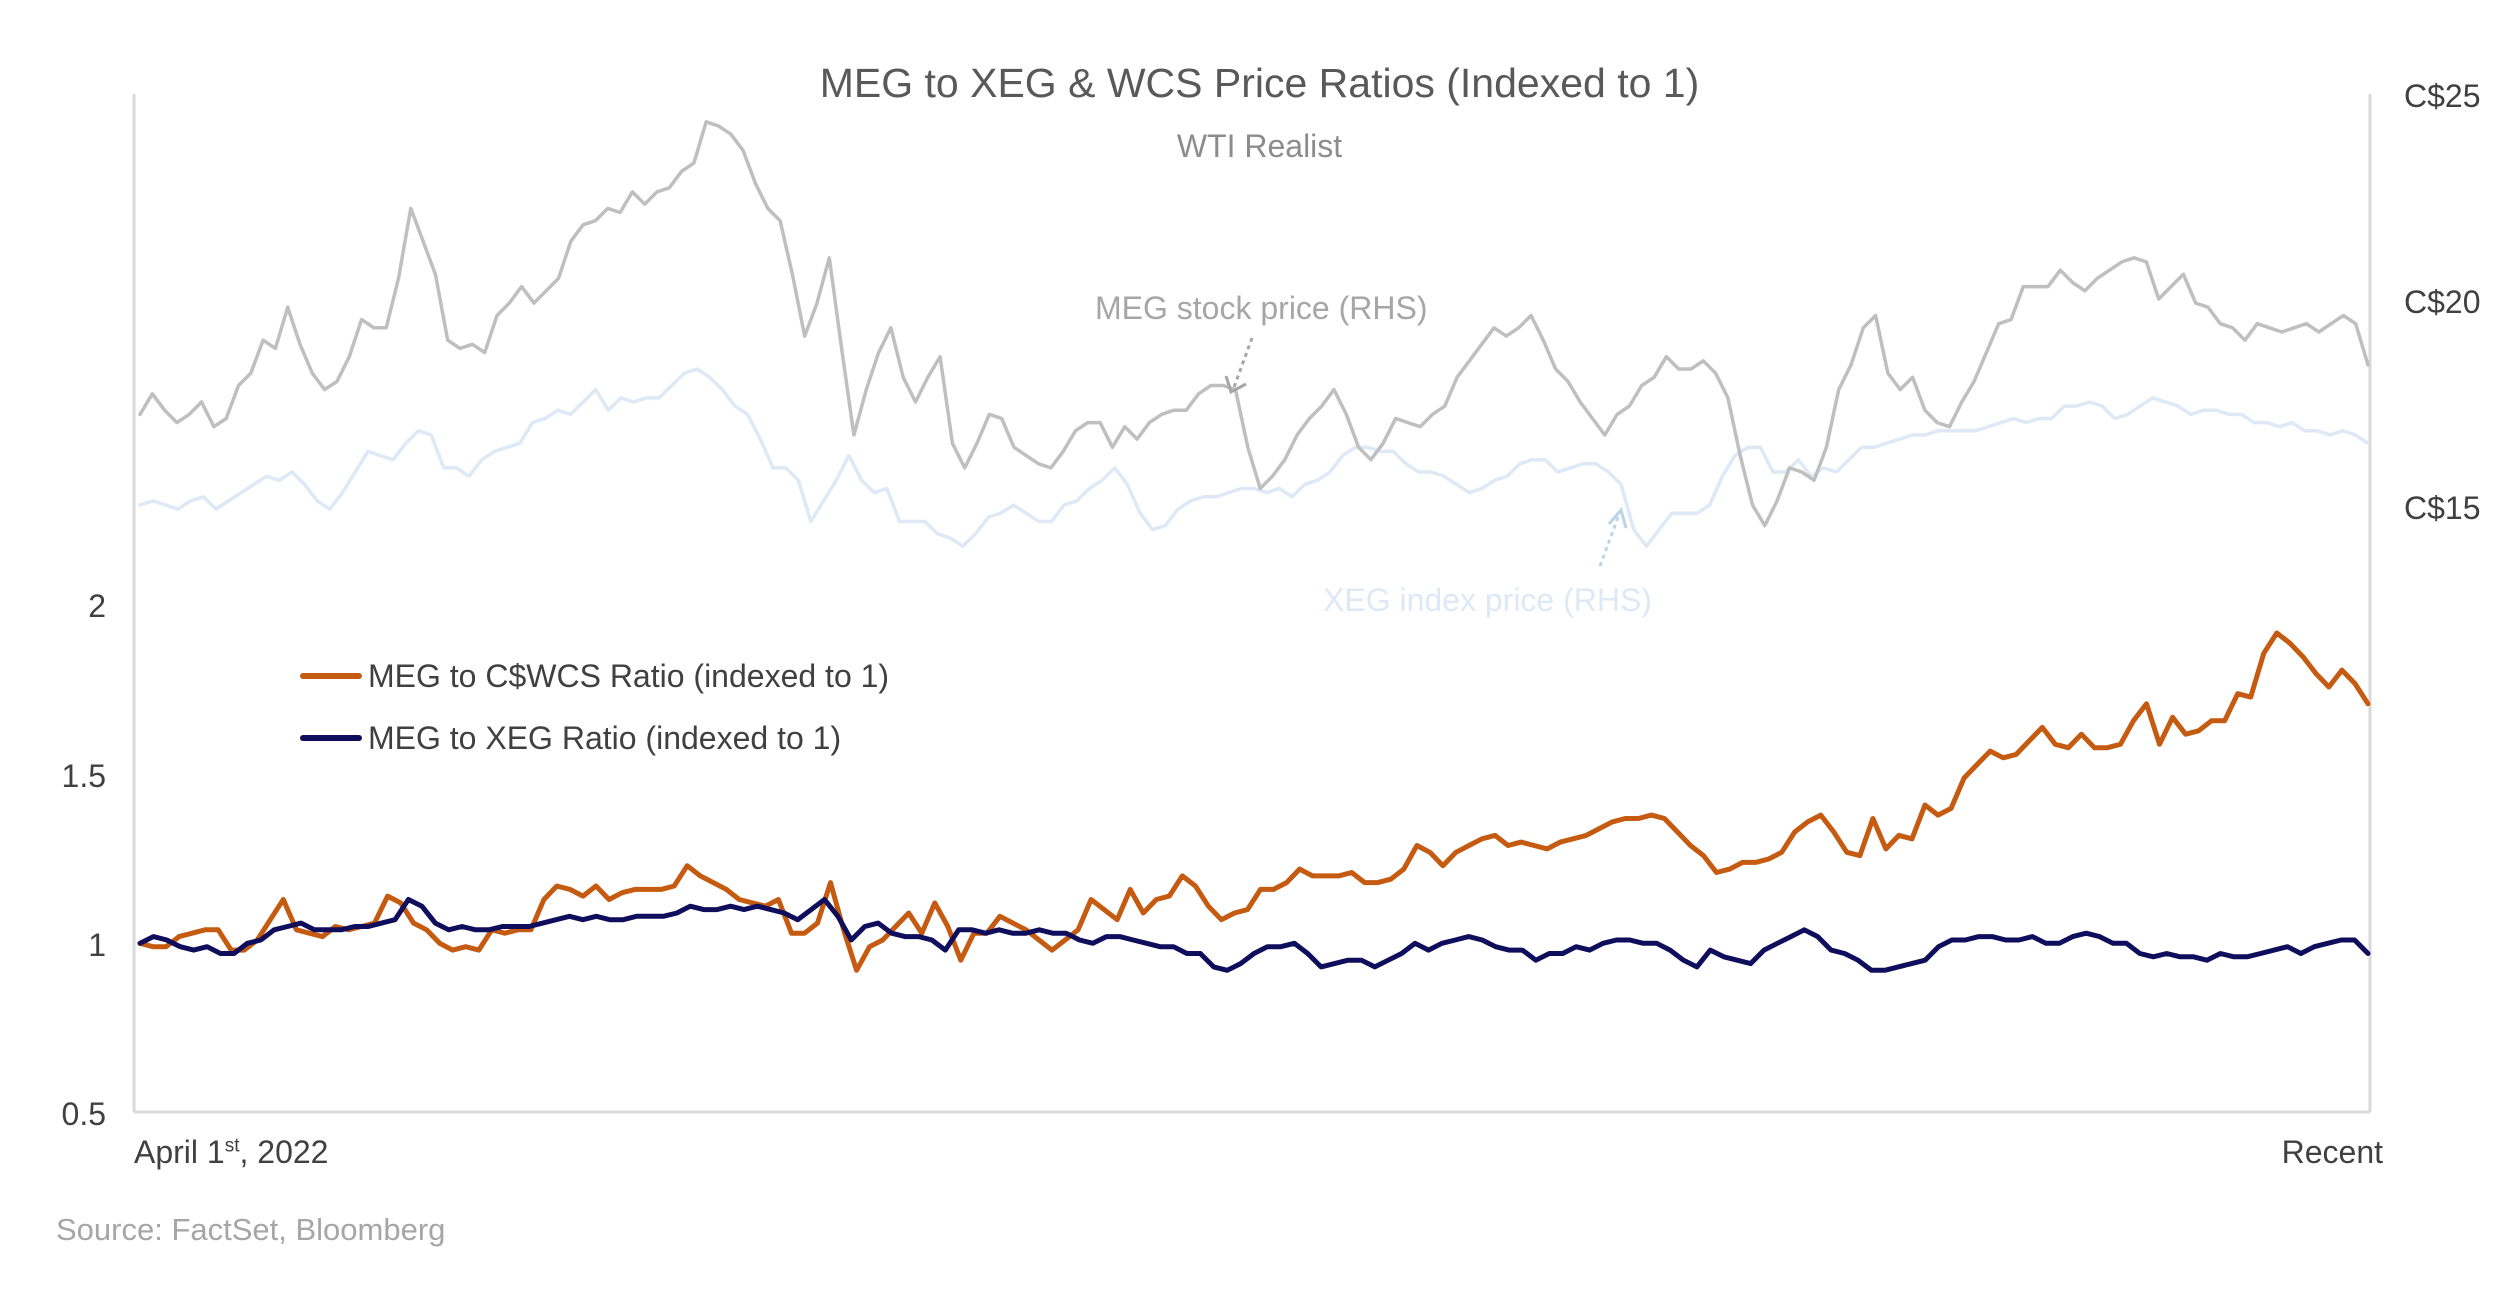 The width and height of the screenshot is (2519, 1294). What do you see at coordinates (83, 1114) in the screenshot?
I see `left-tick-label: 0.5` at bounding box center [83, 1114].